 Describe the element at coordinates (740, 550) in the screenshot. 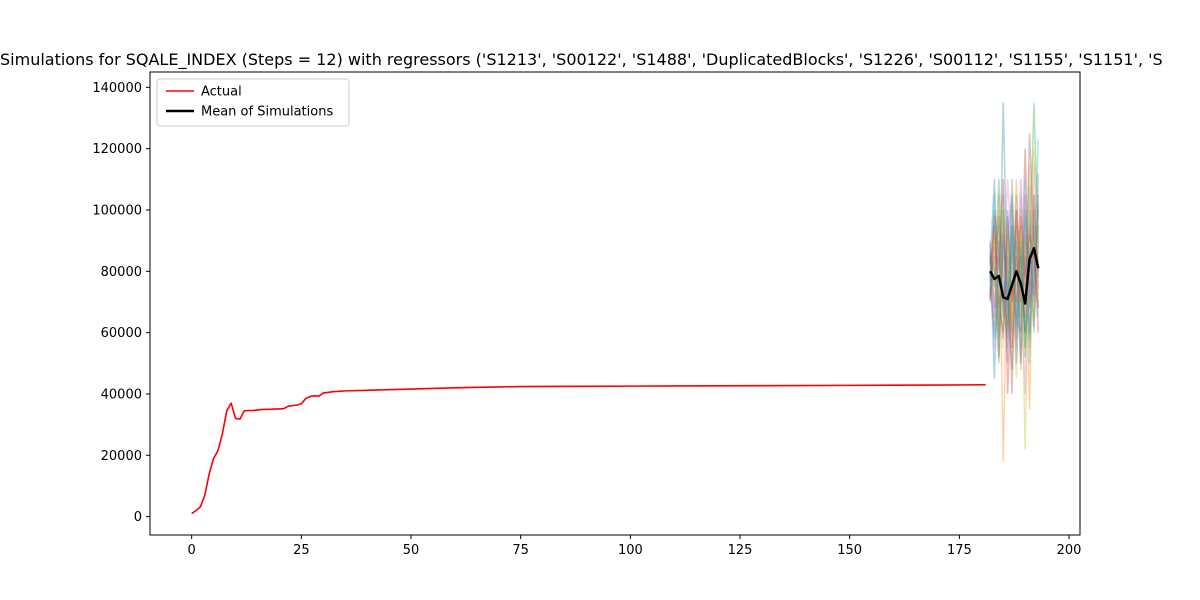

I see `x-tick-label: 125` at that location.